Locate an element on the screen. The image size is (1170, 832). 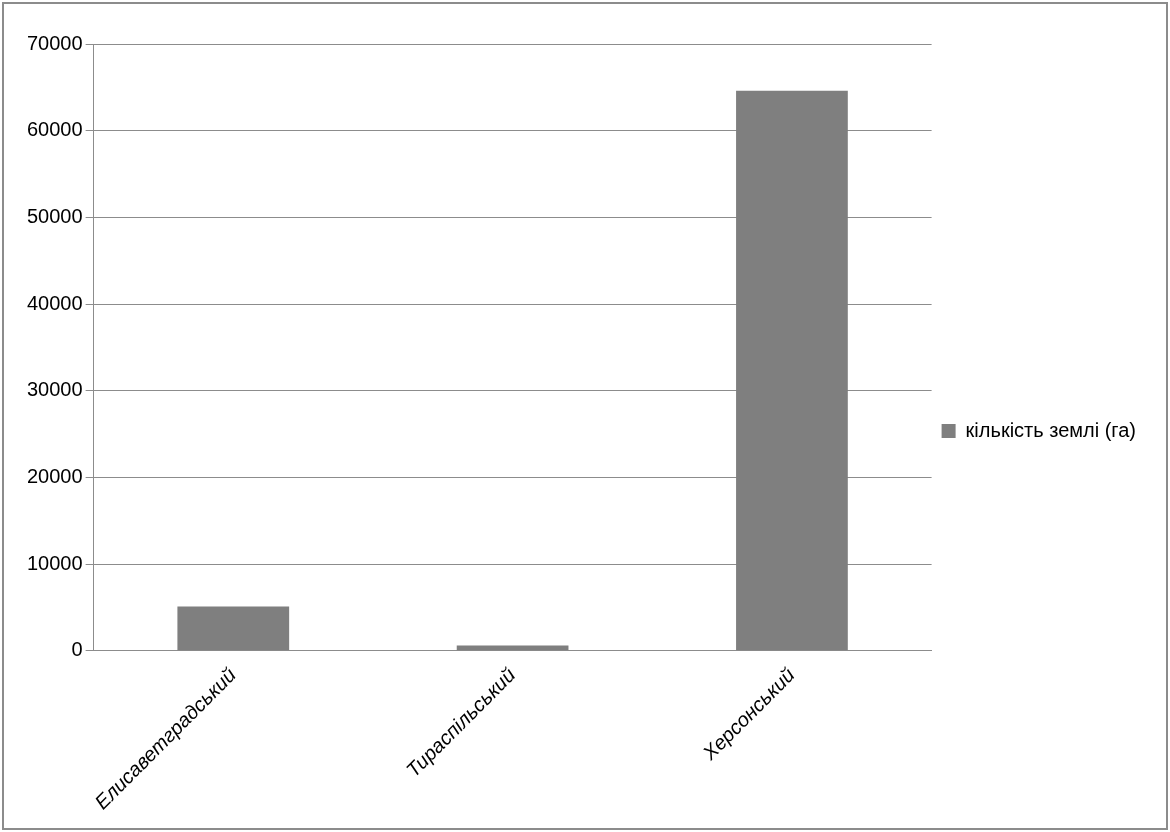
y-tick-label: 50000 is located at coordinates (54, 215).